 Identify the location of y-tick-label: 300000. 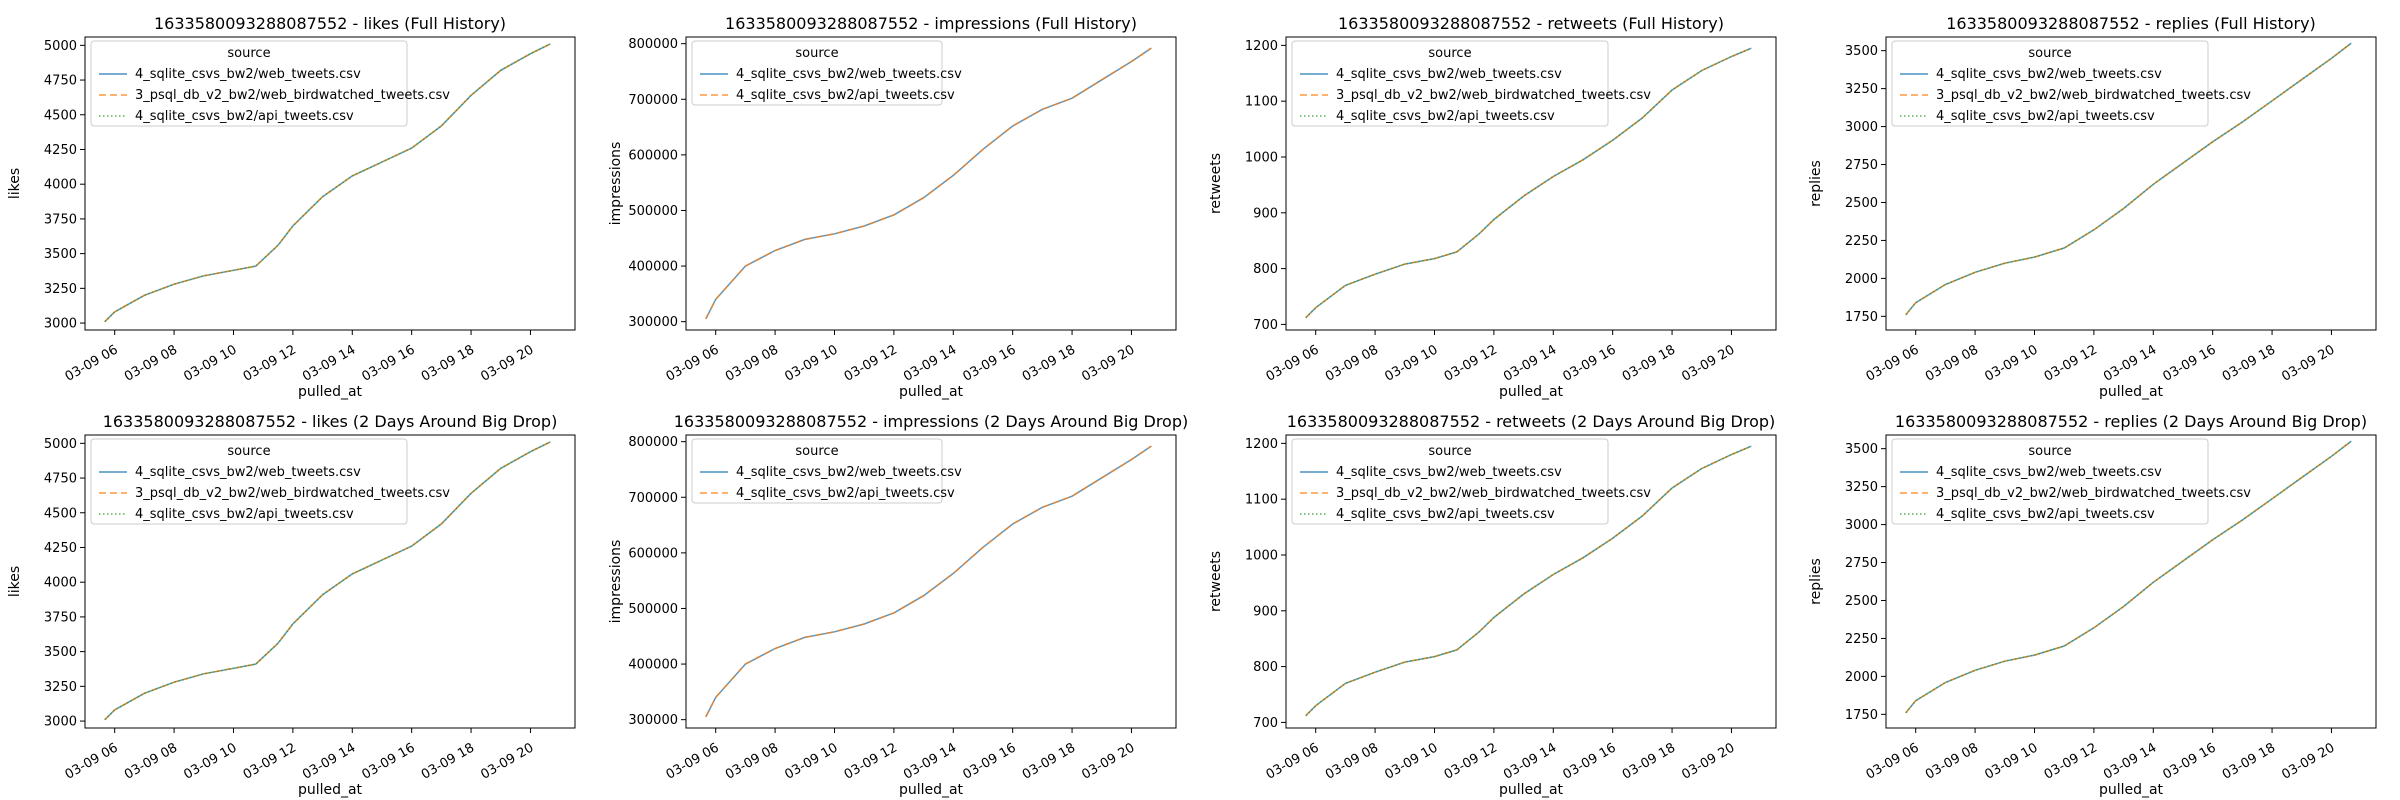
(653, 720).